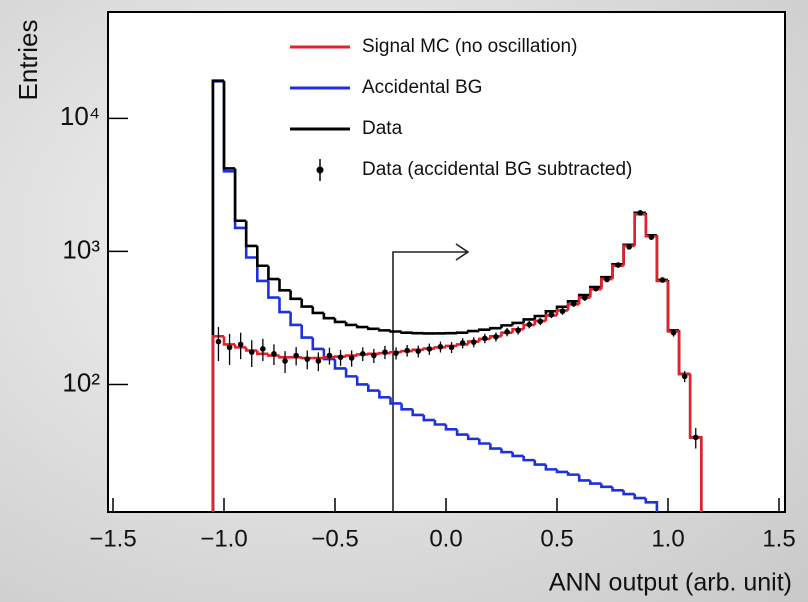  Describe the element at coordinates (497, 169) in the screenshot. I see `legend-label: Data (accidental BG subtracted)` at that location.